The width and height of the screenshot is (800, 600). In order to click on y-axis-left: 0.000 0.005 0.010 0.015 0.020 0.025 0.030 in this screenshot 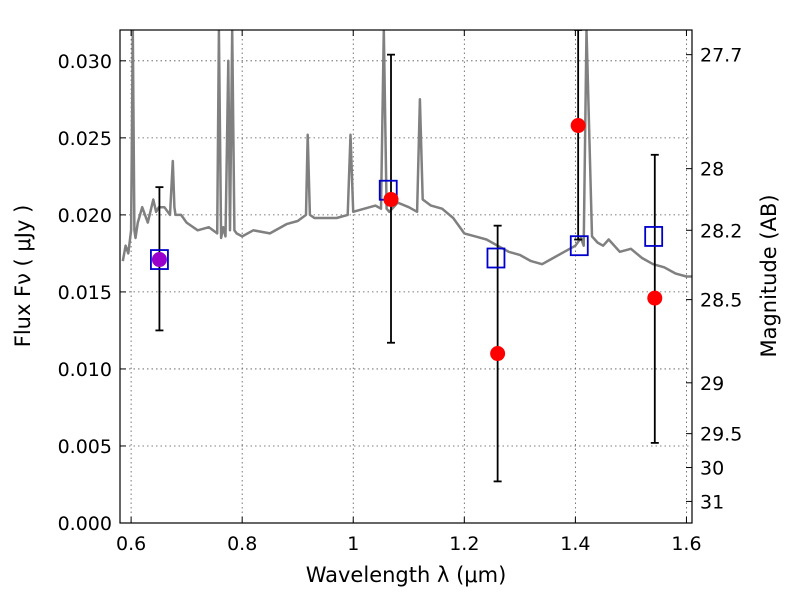, I will do `click(92, 293)`.